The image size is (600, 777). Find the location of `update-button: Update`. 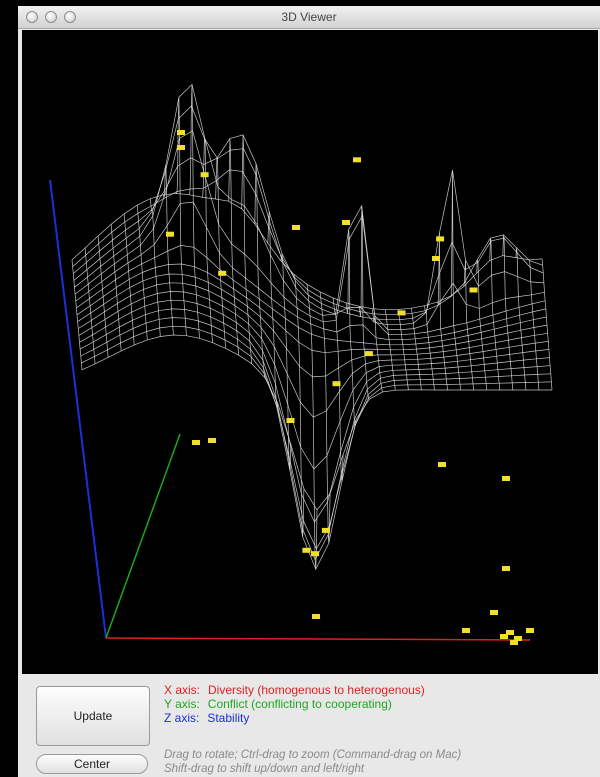

update-button: Update is located at coordinates (93, 716).